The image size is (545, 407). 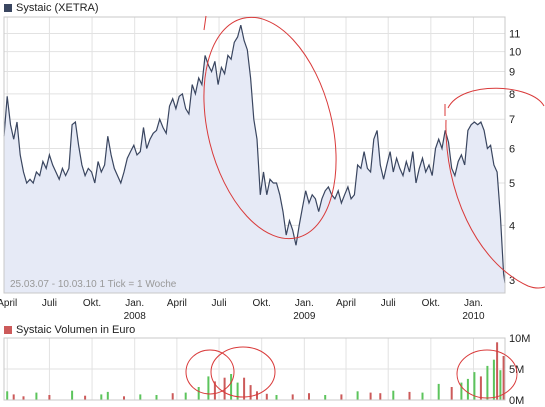 I want to click on price-y-tick-label: 7, so click(x=512, y=120).